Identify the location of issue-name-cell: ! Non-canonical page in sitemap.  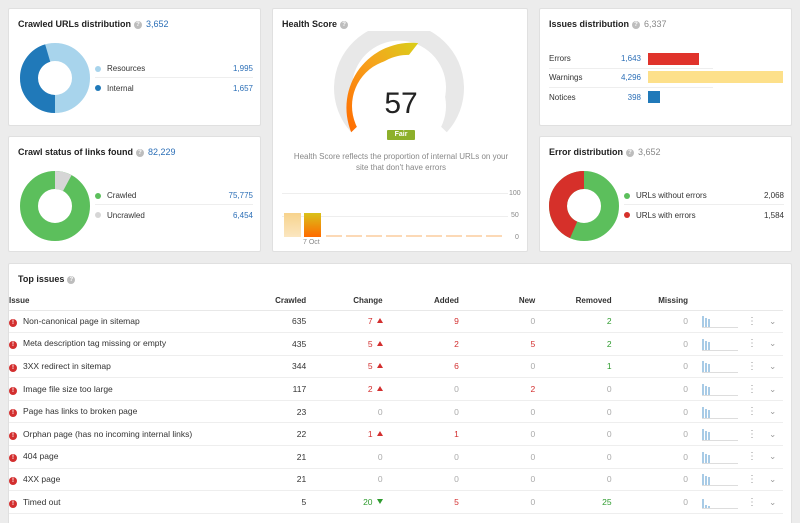
(115, 322).